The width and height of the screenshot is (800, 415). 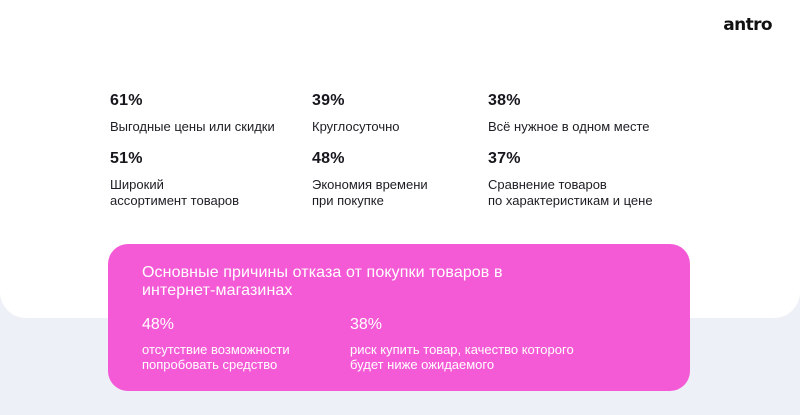 I want to click on reason-label: Широкий ассортимент товаров, so click(x=175, y=192).